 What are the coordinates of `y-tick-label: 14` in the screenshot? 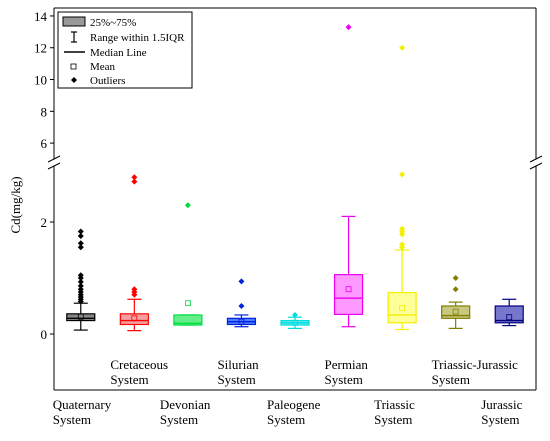 It's located at (41, 16).